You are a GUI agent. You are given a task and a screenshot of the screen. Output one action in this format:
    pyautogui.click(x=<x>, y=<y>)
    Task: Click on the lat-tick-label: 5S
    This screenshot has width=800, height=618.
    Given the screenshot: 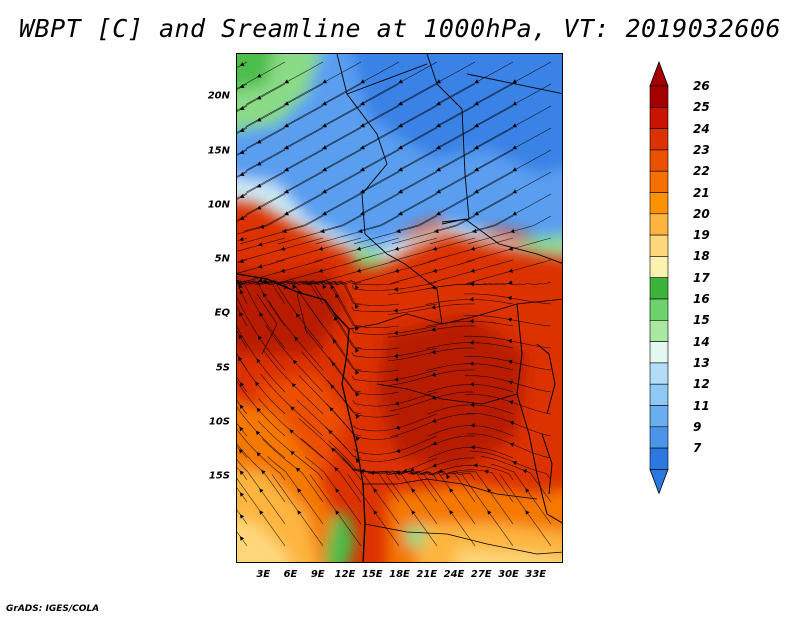 What is the action you would take?
    pyautogui.click(x=222, y=368)
    